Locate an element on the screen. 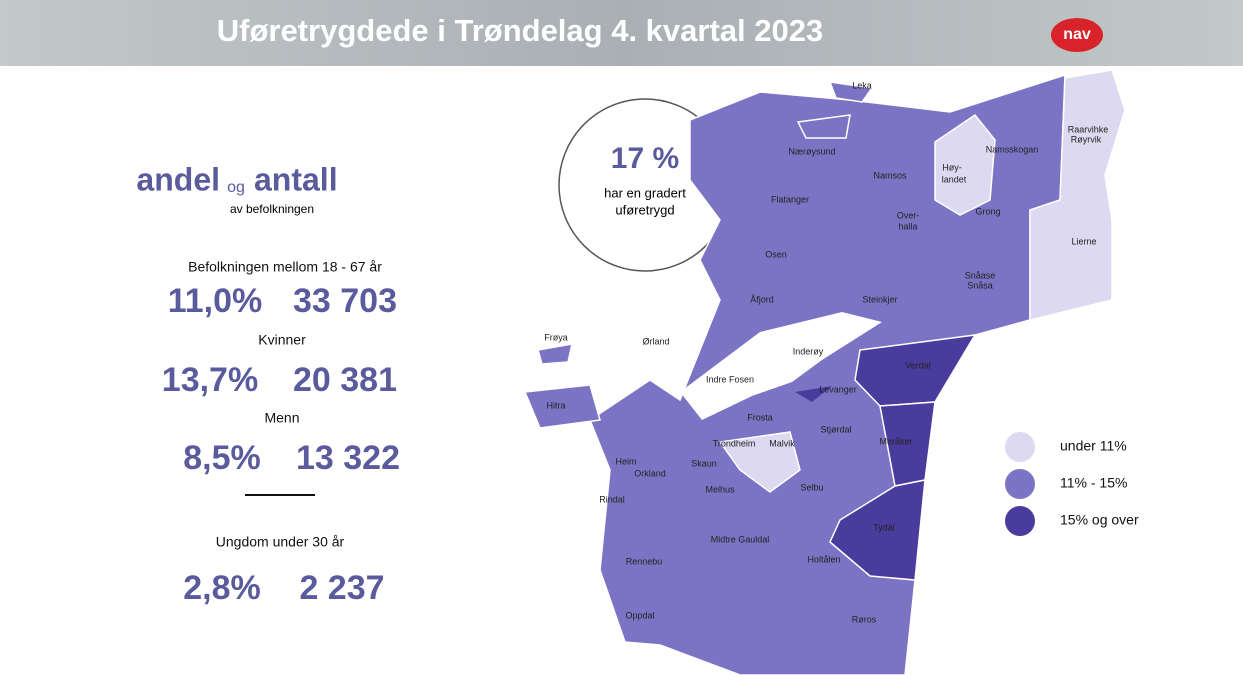 This screenshot has width=1243, height=675. map-label: Snåase is located at coordinates (980, 275).